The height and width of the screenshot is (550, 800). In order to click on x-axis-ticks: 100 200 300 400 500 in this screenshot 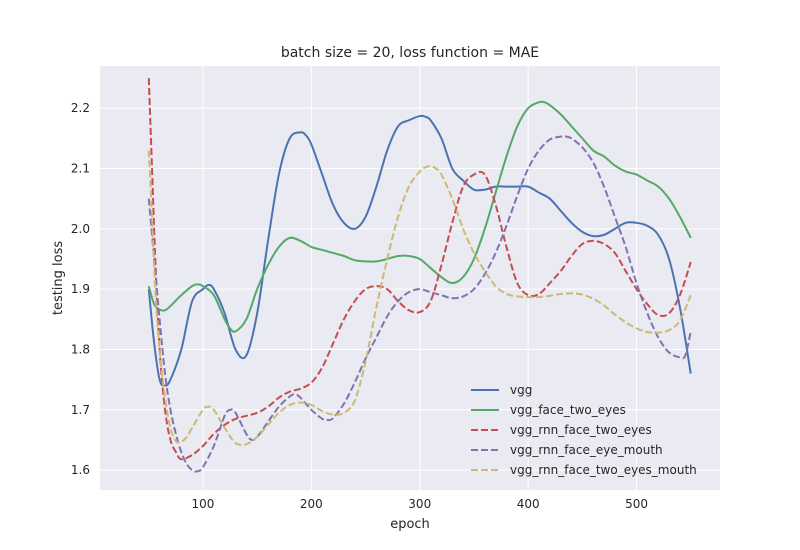, I will do `click(420, 504)`.